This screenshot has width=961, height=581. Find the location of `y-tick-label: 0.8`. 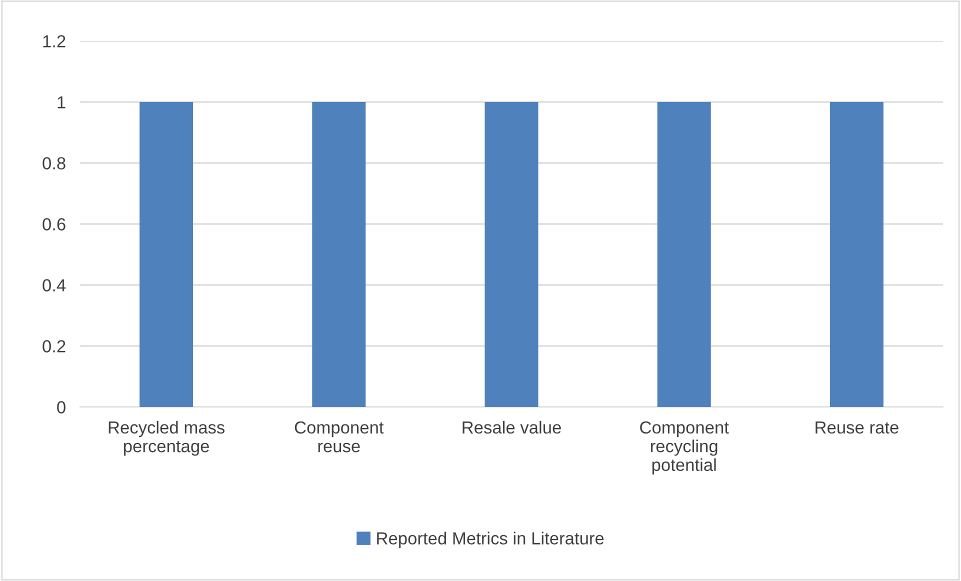

y-tick-label: 0.8 is located at coordinates (54, 163).